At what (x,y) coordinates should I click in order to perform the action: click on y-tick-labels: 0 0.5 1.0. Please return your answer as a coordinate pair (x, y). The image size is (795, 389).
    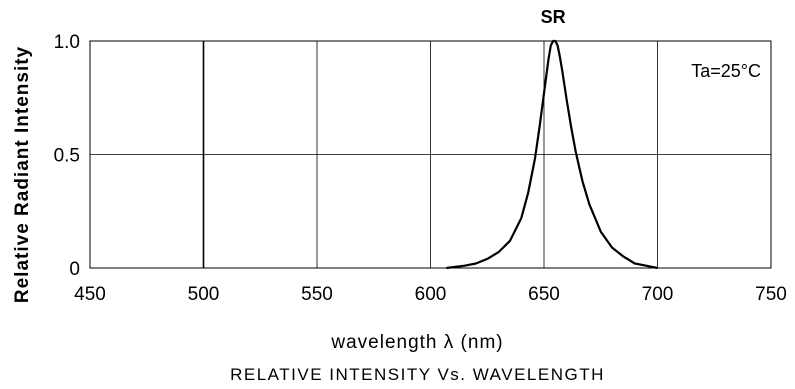
    Looking at the image, I should click on (67, 156).